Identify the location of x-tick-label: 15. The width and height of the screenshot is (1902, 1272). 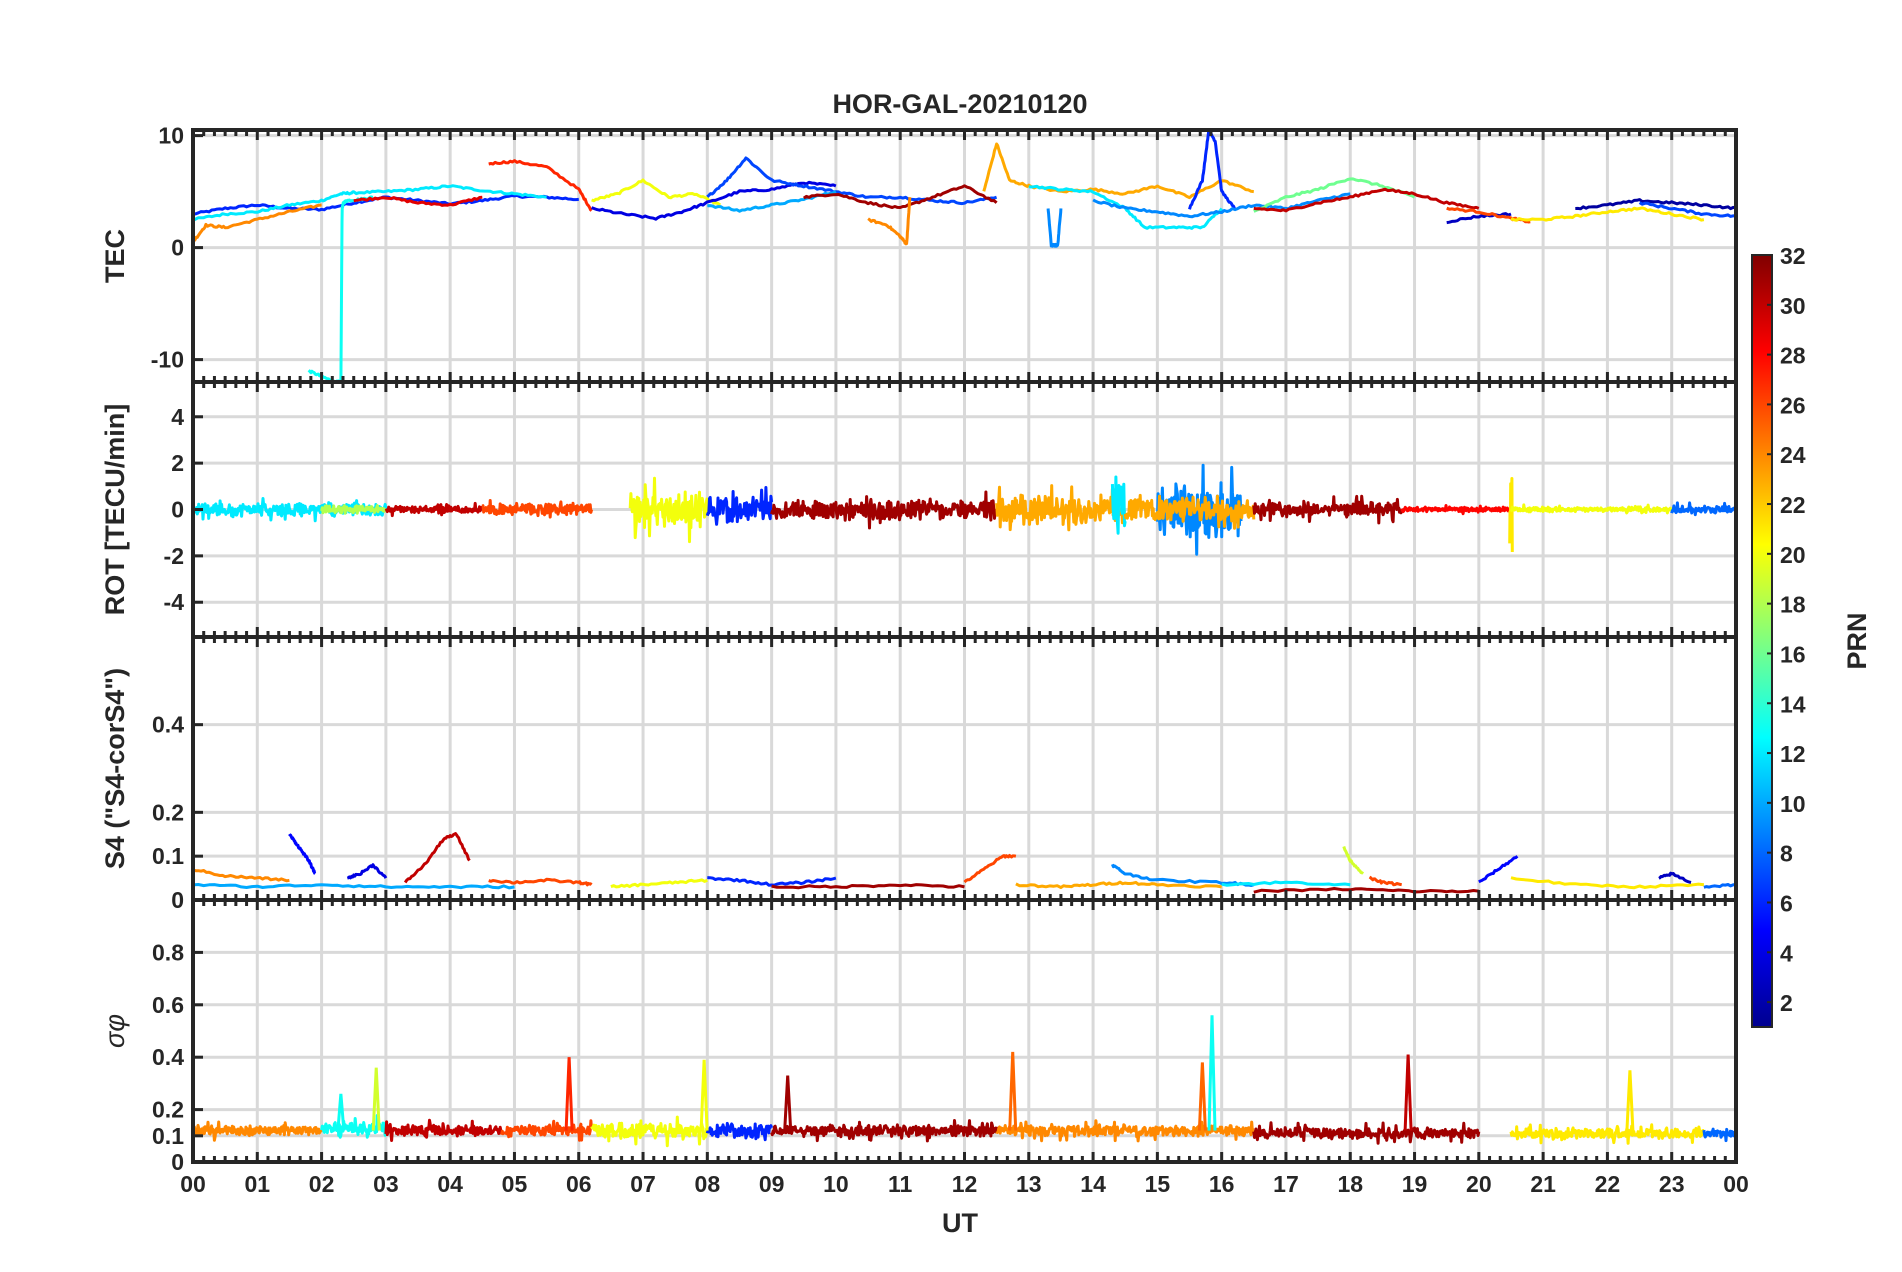
(1158, 1184).